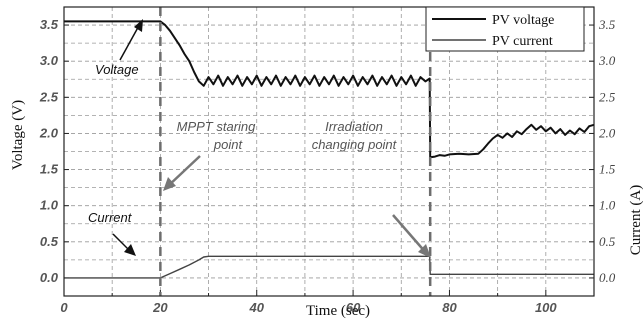  What do you see at coordinates (49, 241) in the screenshot?
I see `y-tick-label-left: 0.5` at bounding box center [49, 241].